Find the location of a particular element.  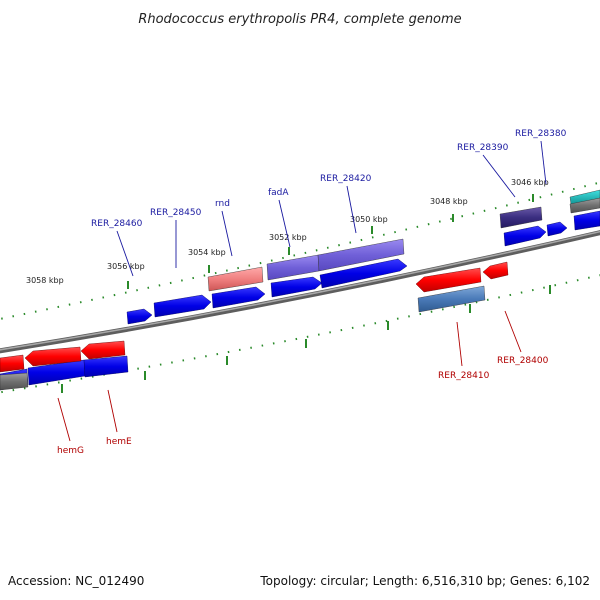

accession-text: Accession: NC_012490 is located at coordinates (76, 581).